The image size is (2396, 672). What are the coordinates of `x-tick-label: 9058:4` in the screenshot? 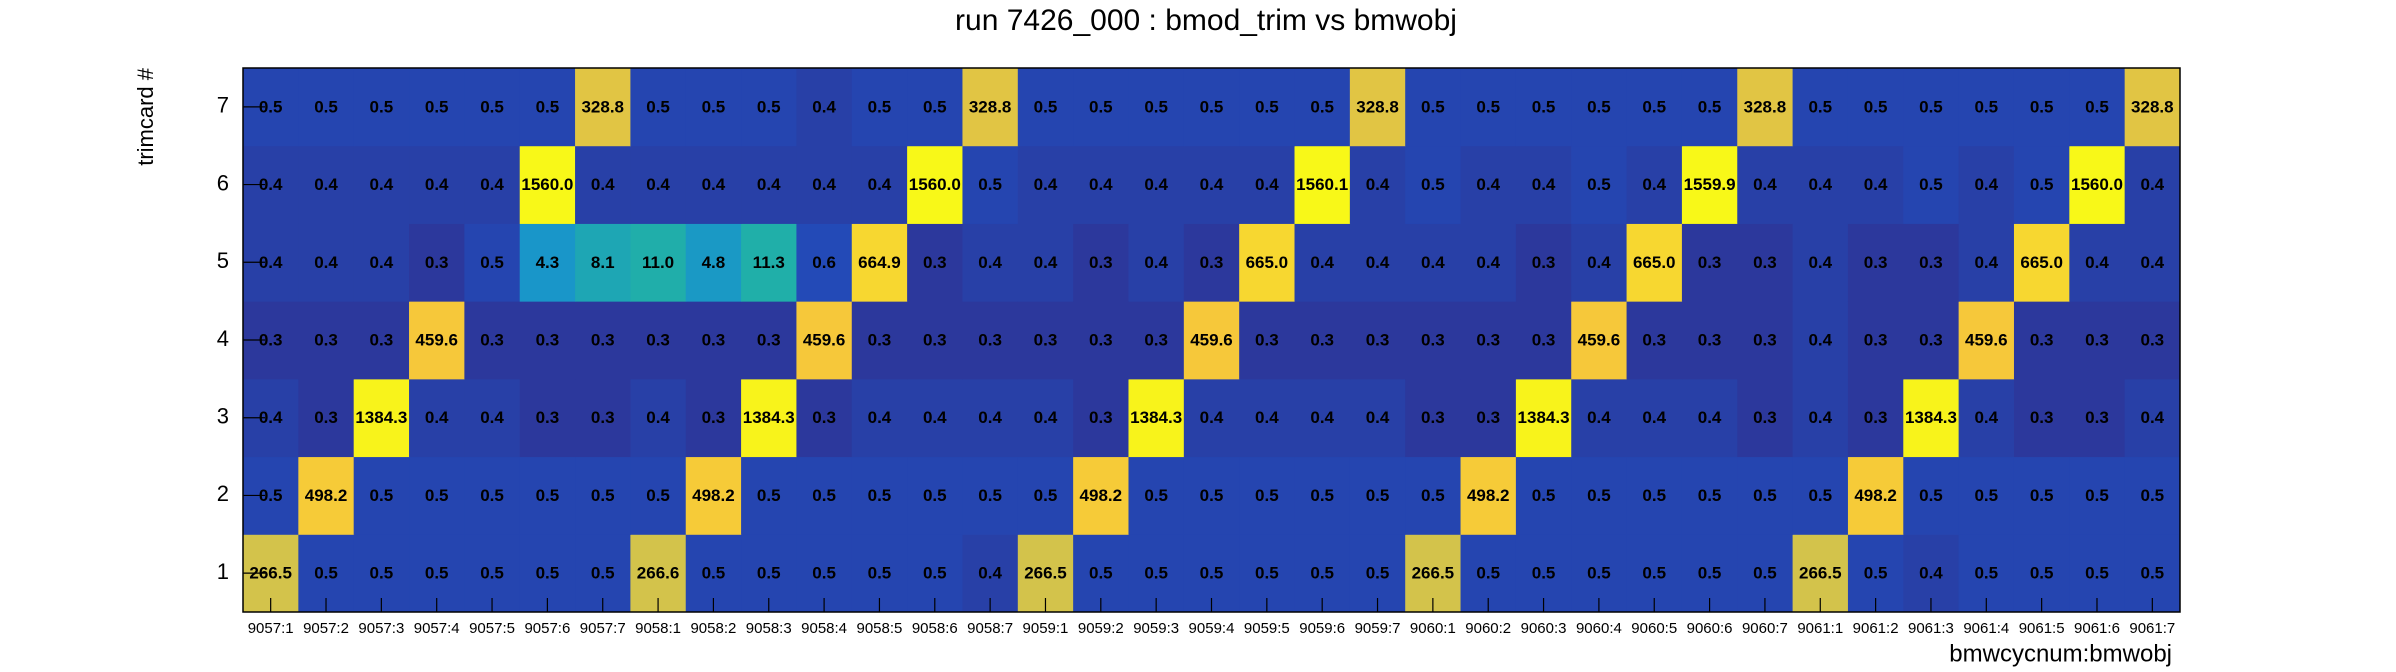 It's located at (824, 628).